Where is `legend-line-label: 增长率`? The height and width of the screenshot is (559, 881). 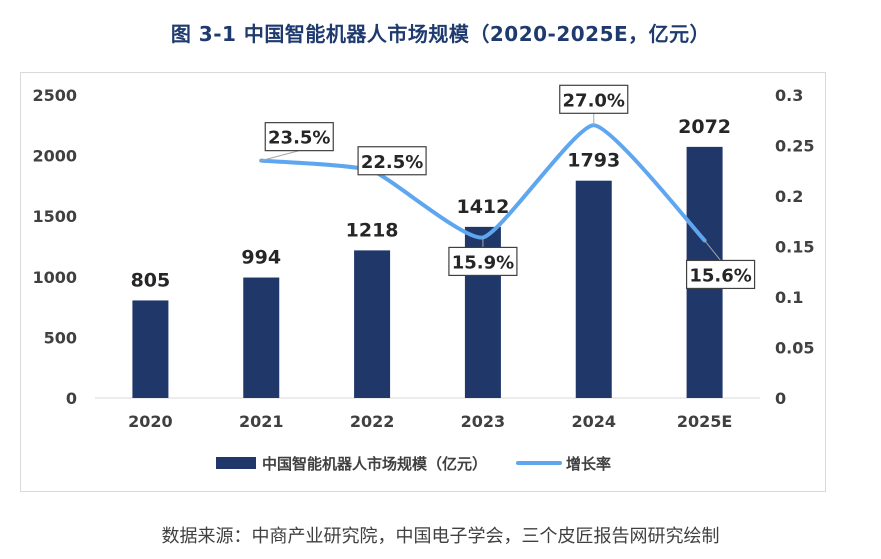
legend-line-label: 增长率 is located at coordinates (588, 464).